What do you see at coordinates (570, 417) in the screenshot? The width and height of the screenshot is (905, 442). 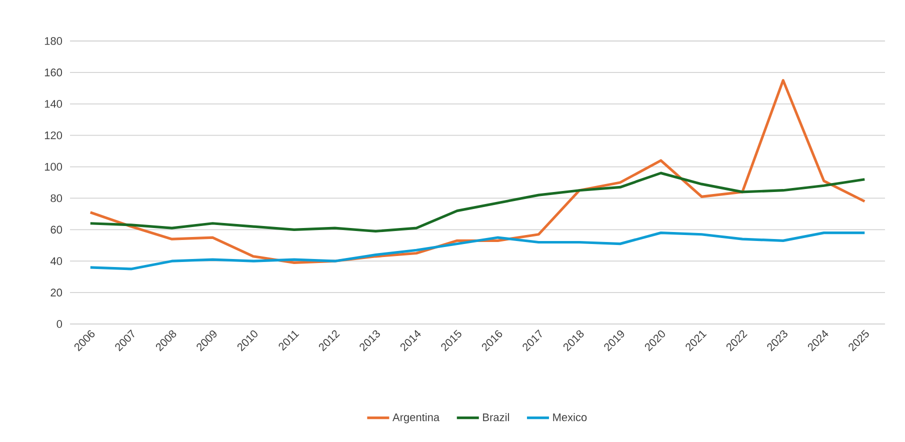 I see `legend-label: Mexico` at bounding box center [570, 417].